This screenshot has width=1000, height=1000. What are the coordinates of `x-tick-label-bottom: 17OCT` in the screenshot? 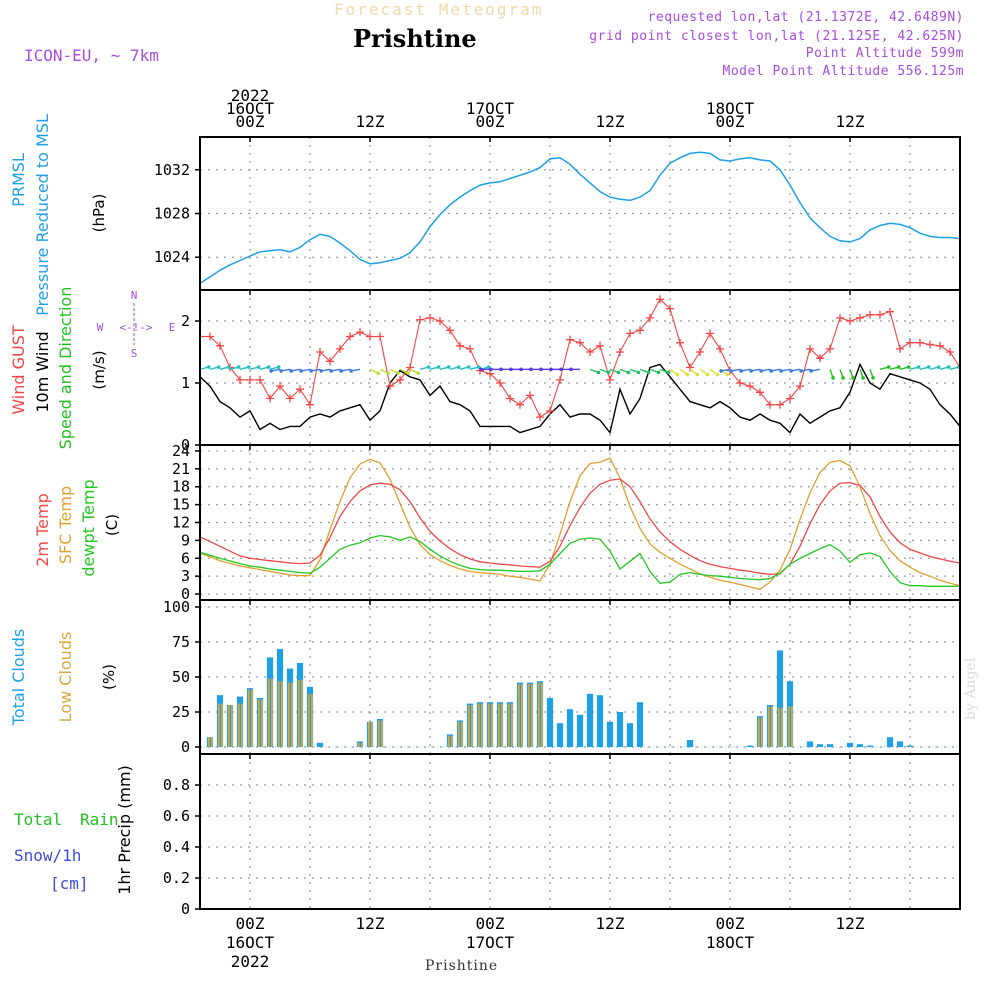 It's located at (490, 942).